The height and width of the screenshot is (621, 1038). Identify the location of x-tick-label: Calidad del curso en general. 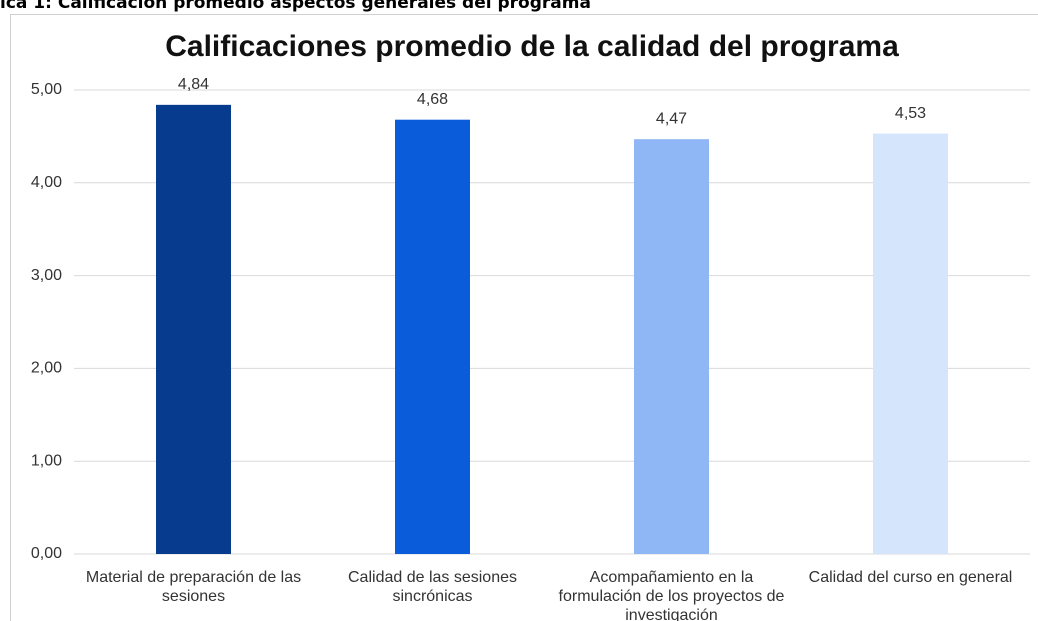
(910, 577).